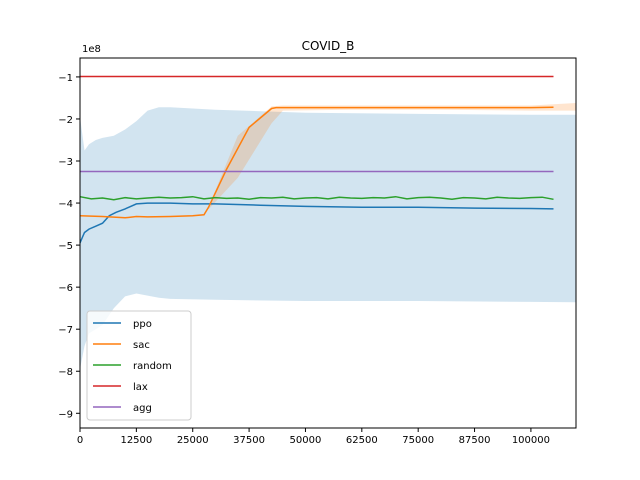 The image size is (640, 480). I want to click on y-tick-label: −1, so click(65, 78).